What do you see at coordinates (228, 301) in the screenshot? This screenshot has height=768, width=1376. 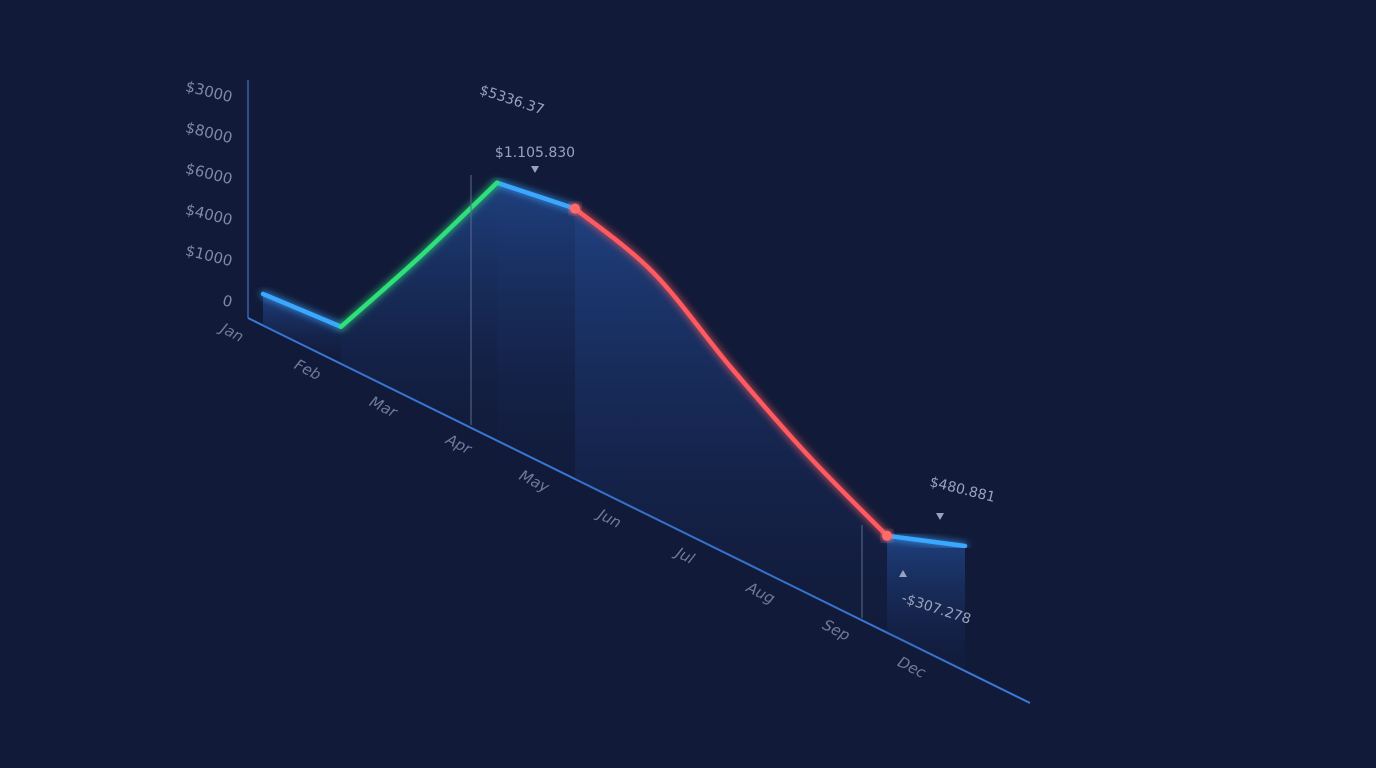 I see `y-tick-label: 0` at bounding box center [228, 301].